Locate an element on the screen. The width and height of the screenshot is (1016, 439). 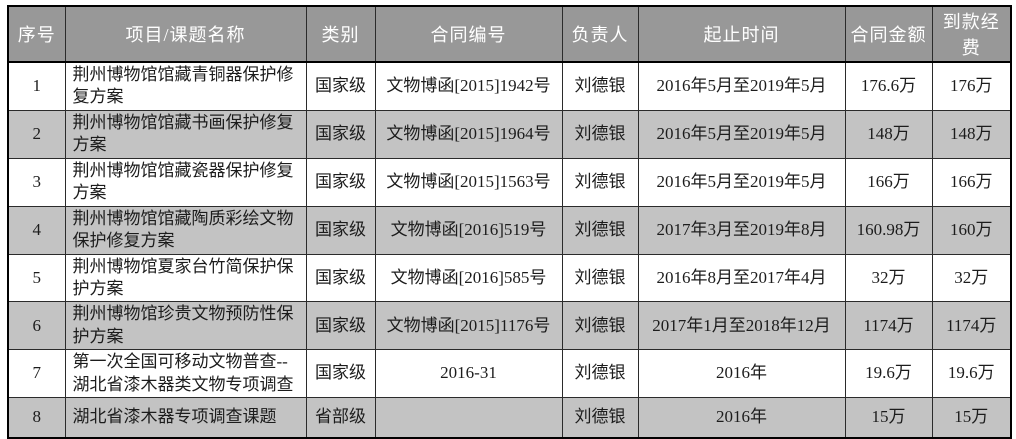
cell-period: 2016年8月至2017年4月 is located at coordinates (741, 278).